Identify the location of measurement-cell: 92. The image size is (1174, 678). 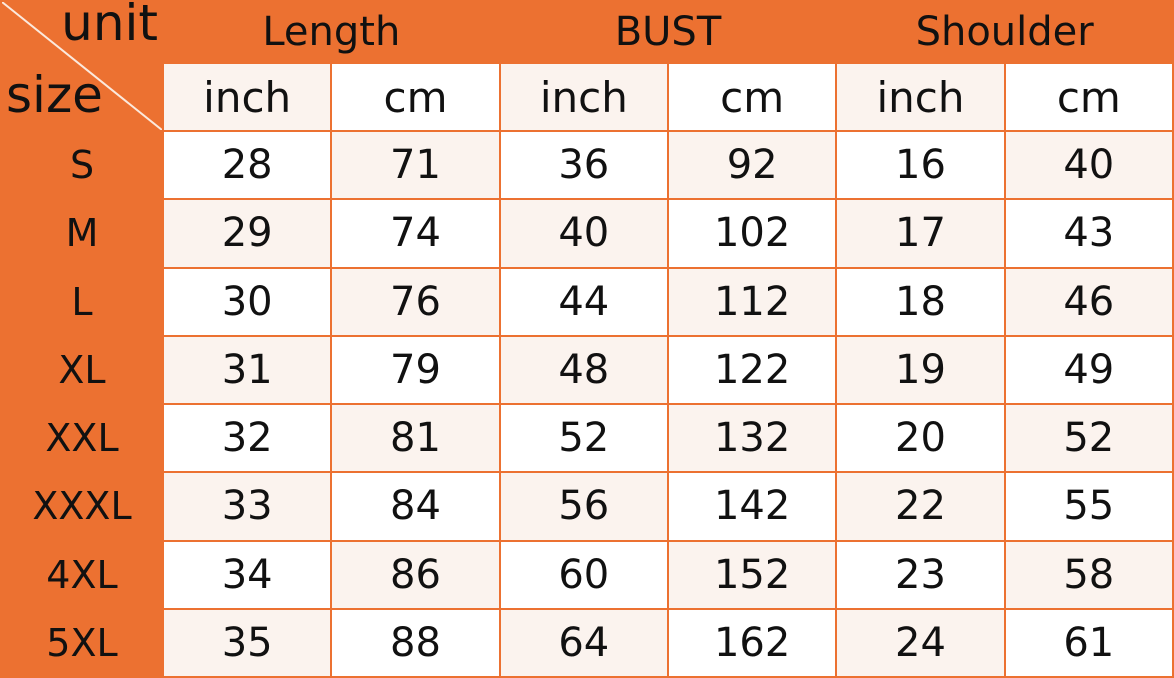
(752, 165).